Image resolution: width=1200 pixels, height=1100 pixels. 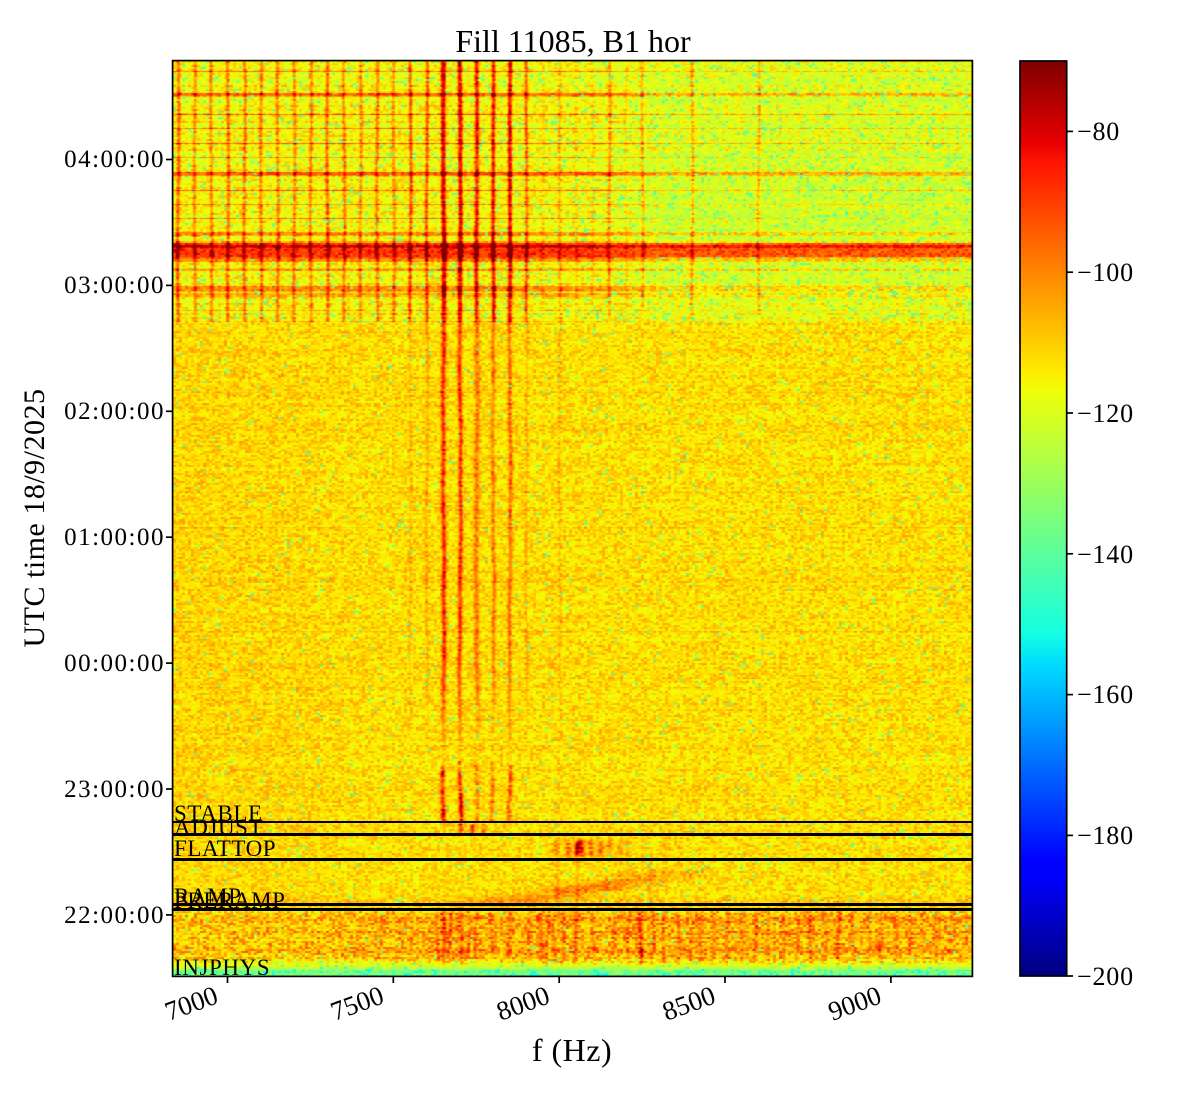 What do you see at coordinates (522, 1003) in the screenshot?
I see `svg-text: 8000` at bounding box center [522, 1003].